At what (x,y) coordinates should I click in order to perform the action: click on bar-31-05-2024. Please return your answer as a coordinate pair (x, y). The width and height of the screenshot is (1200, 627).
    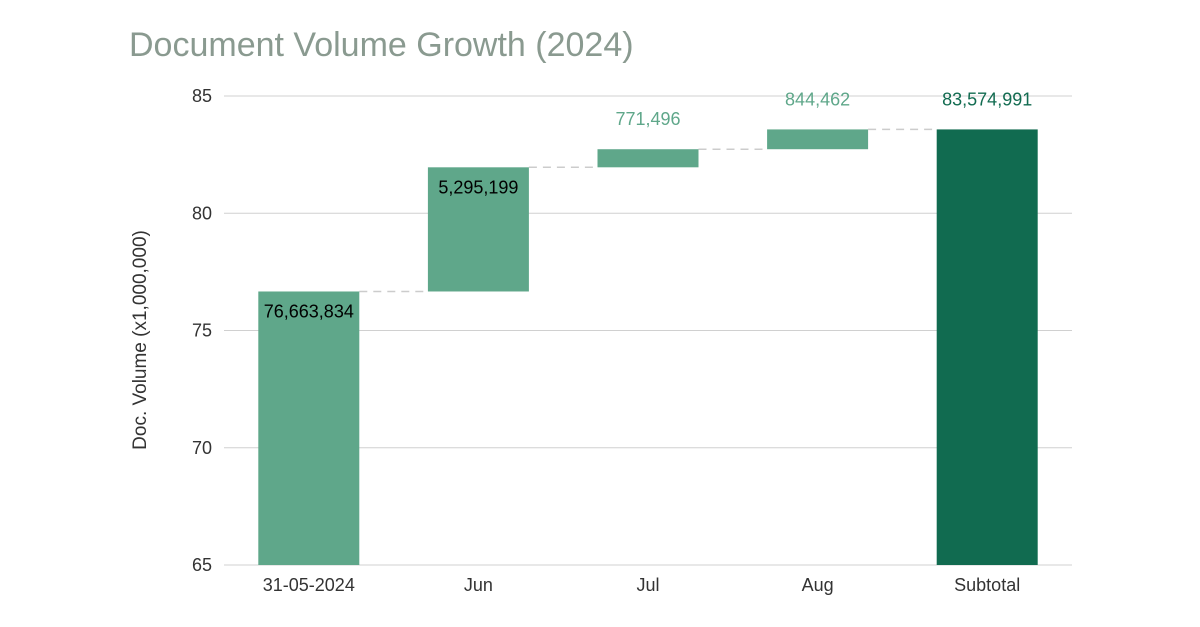
    Looking at the image, I should click on (309, 428).